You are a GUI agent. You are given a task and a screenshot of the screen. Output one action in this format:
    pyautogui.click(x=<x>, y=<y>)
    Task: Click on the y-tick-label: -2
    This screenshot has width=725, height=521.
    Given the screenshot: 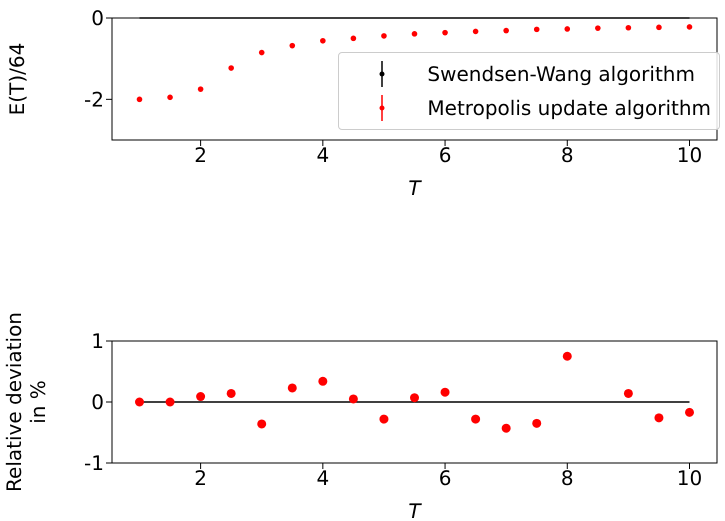 What is the action you would take?
    pyautogui.click(x=94, y=99)
    